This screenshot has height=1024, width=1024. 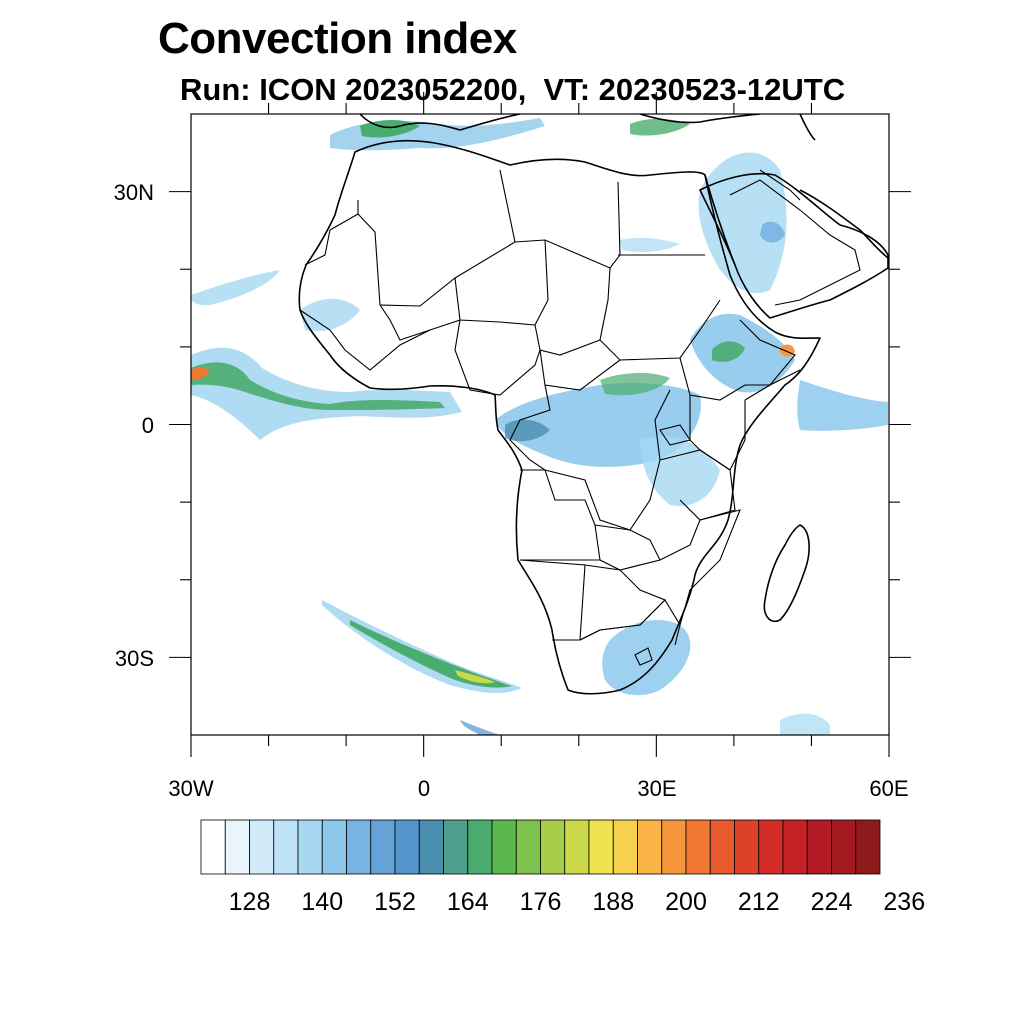 What do you see at coordinates (844, 224) in the screenshot?
I see `persian-gulf` at bounding box center [844, 224].